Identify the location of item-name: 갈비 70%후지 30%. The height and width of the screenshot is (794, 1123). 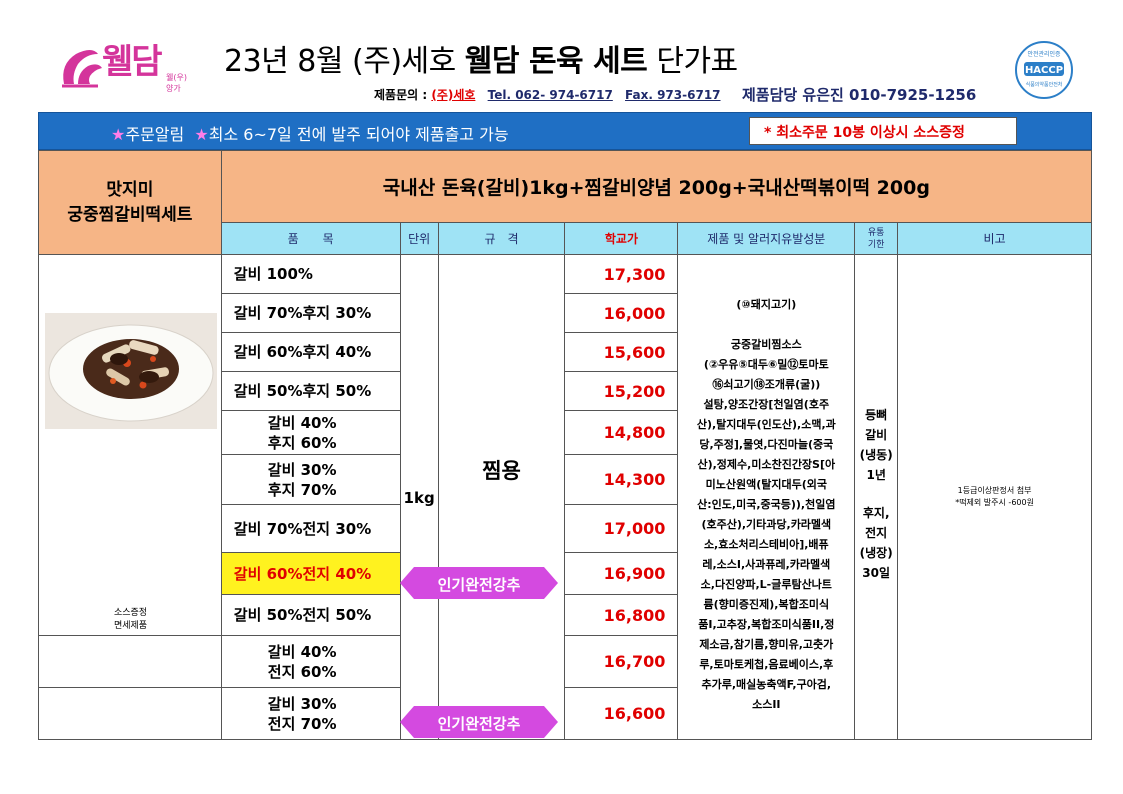
(310, 313).